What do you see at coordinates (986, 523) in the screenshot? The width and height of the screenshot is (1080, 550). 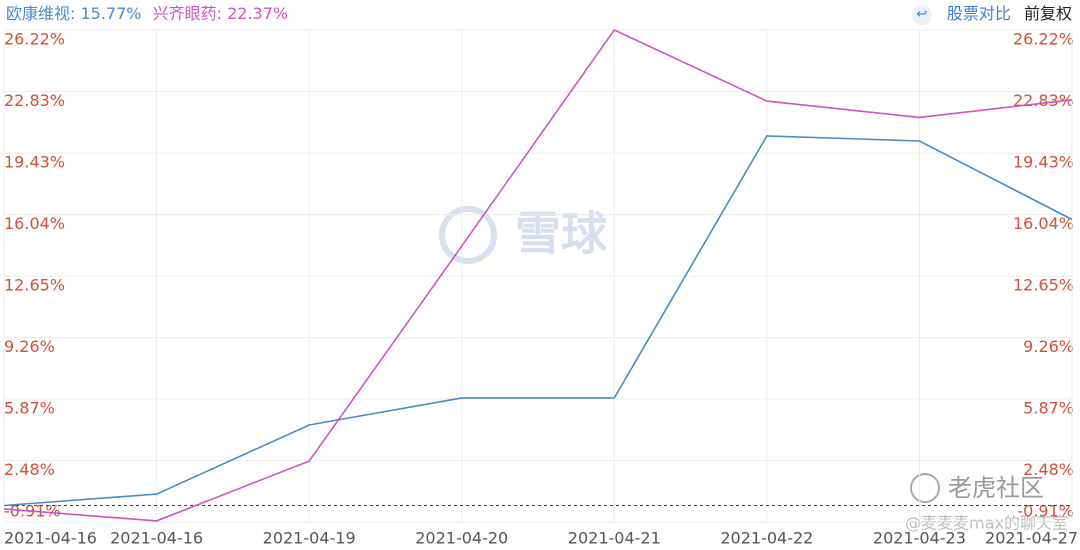 I see `watermark-text: @麦麦麦max的聊天室` at bounding box center [986, 523].